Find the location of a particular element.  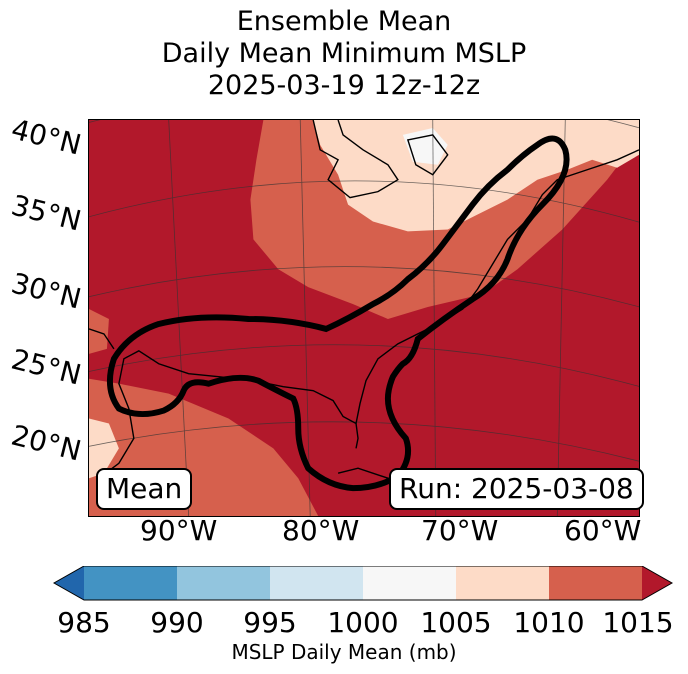

field-1005-1010-southwest is located at coordinates (104, 448).